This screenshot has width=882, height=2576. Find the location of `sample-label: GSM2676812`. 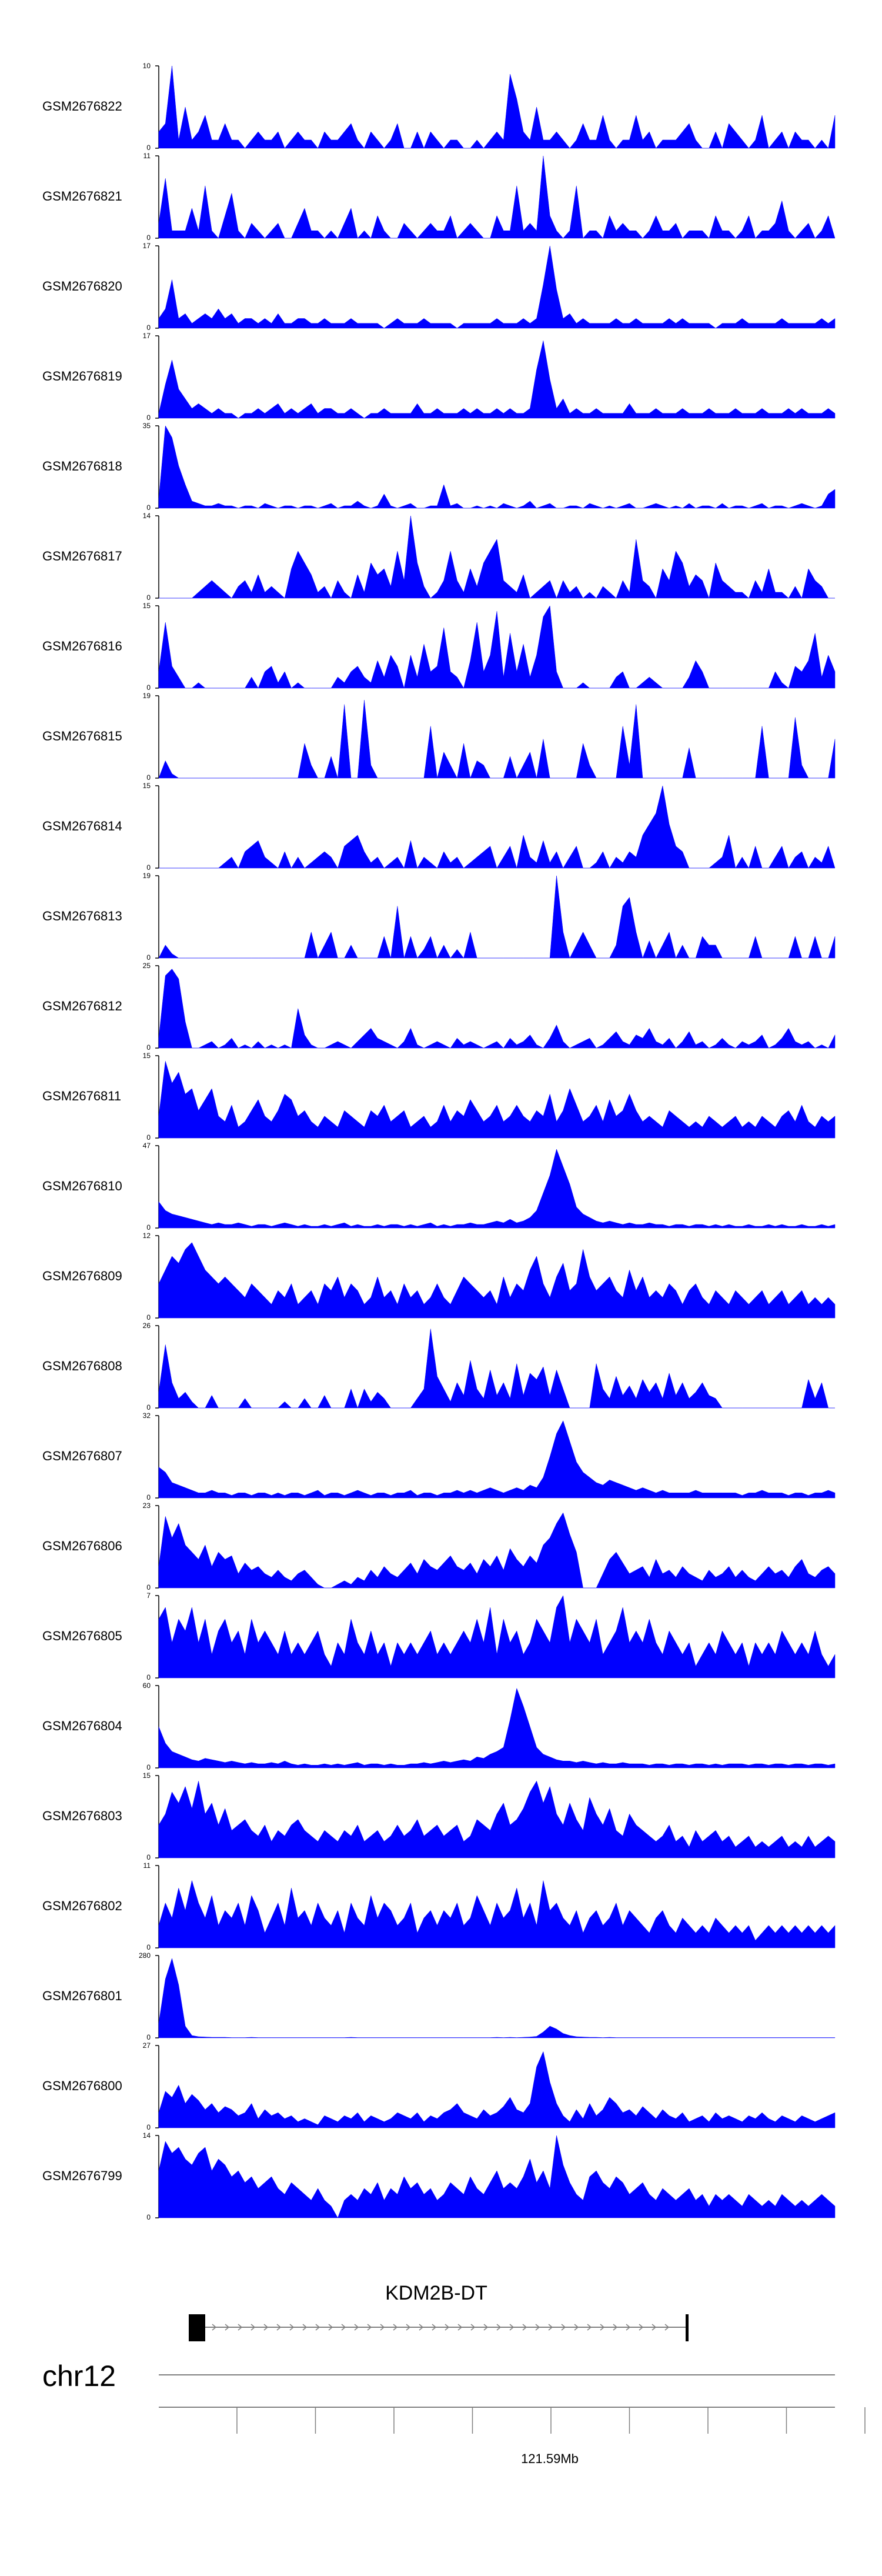

sample-label: GSM2676812 is located at coordinates (82, 1006).